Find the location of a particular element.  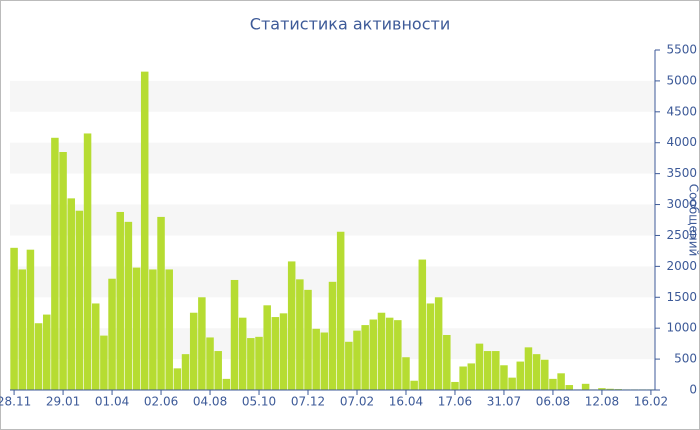

y-tick-label: 0 is located at coordinates (693, 390).